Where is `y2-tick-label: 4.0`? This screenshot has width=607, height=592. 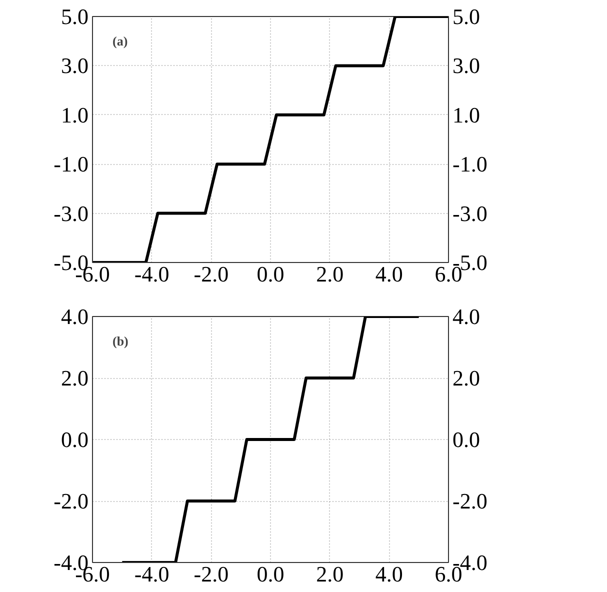 y2-tick-label: 4.0 is located at coordinates (466, 316).